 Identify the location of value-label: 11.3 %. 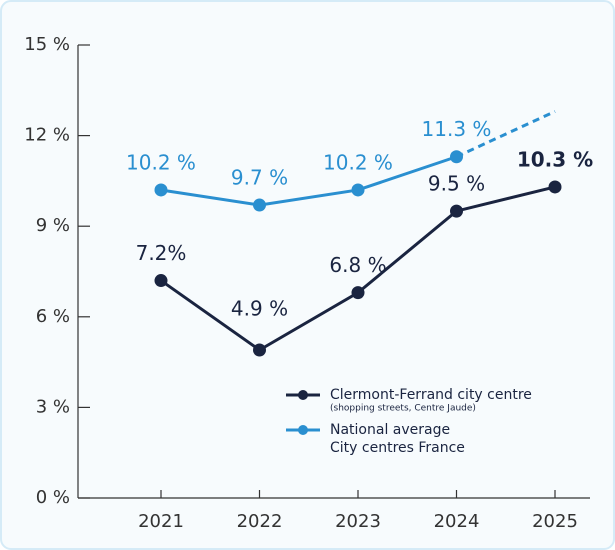
(457, 129).